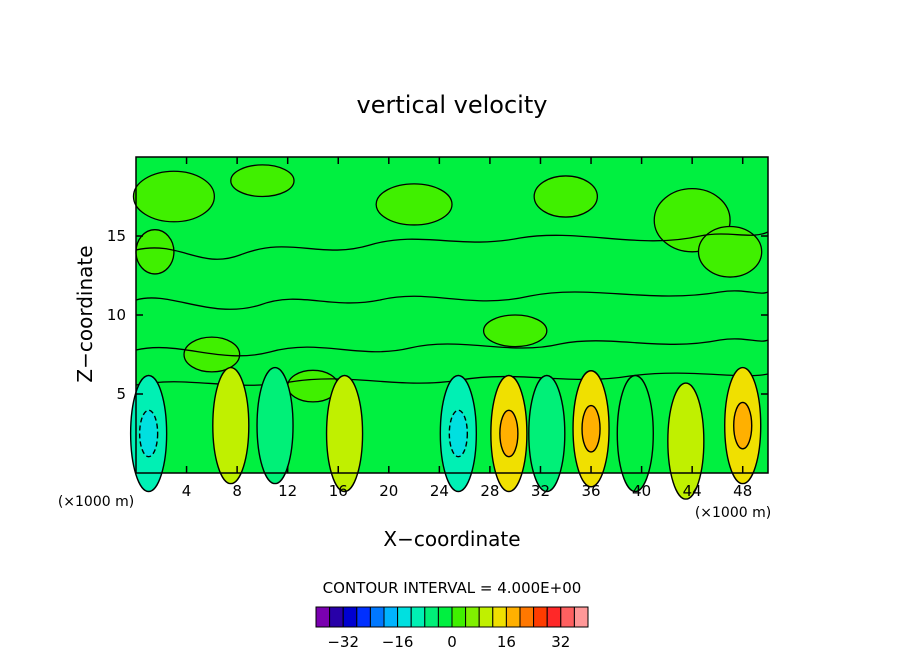  I want to click on x-tick-label: 4, so click(187, 491).